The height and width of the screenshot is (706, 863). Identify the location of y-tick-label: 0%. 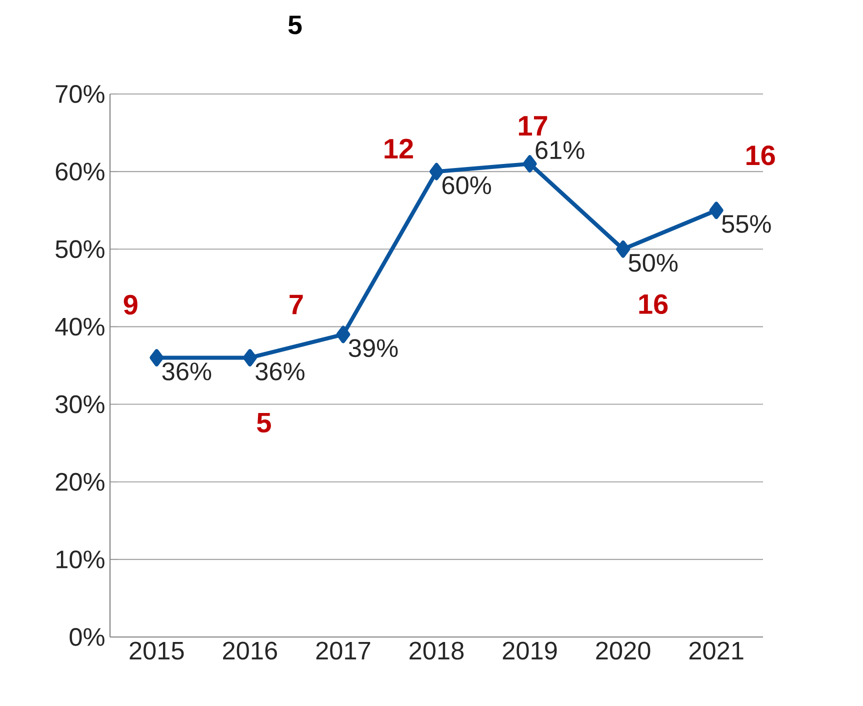
(87, 637).